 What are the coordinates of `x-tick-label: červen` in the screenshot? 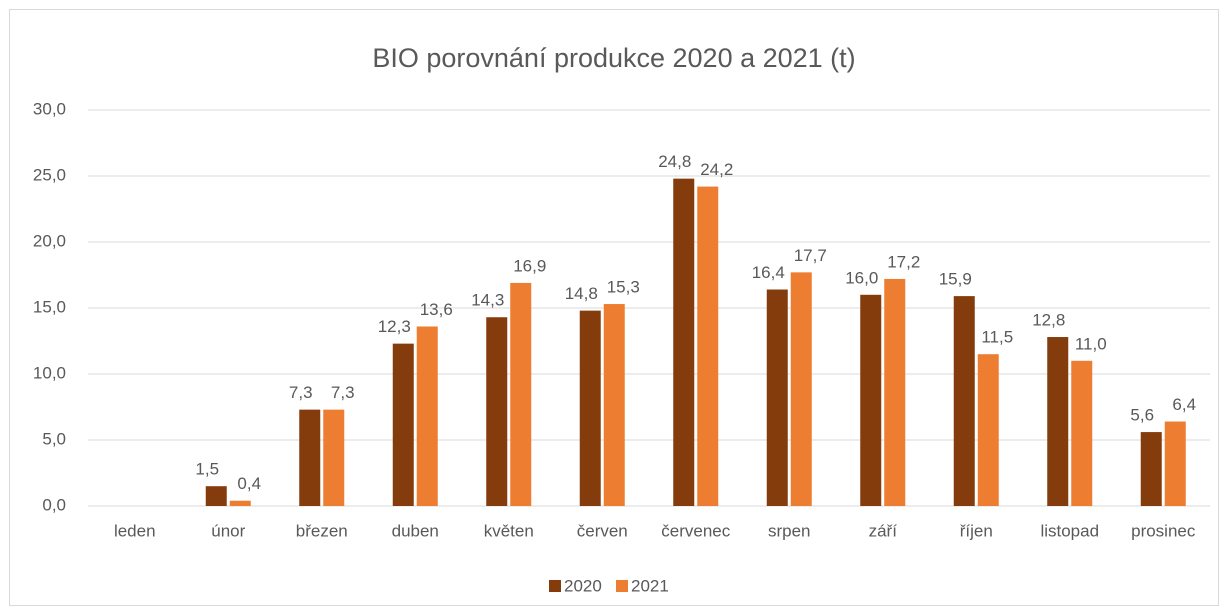 It's located at (602, 530).